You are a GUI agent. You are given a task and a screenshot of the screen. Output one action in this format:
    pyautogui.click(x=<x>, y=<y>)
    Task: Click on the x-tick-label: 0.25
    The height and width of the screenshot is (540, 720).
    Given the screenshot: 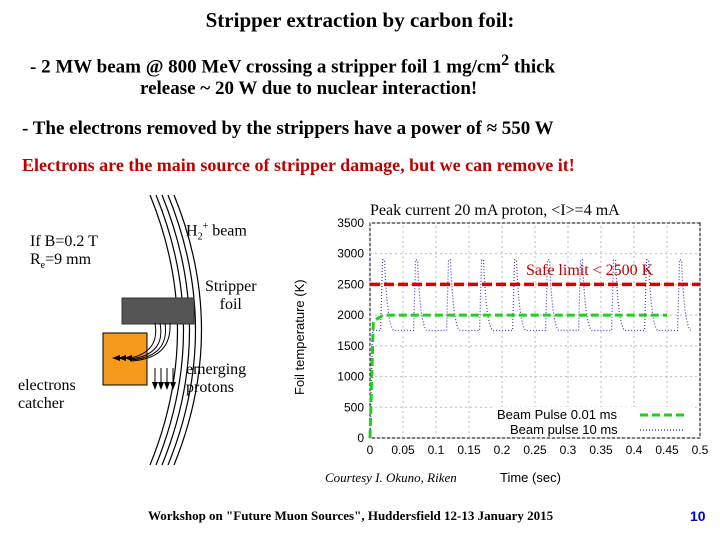 What is the action you would take?
    pyautogui.click(x=535, y=450)
    